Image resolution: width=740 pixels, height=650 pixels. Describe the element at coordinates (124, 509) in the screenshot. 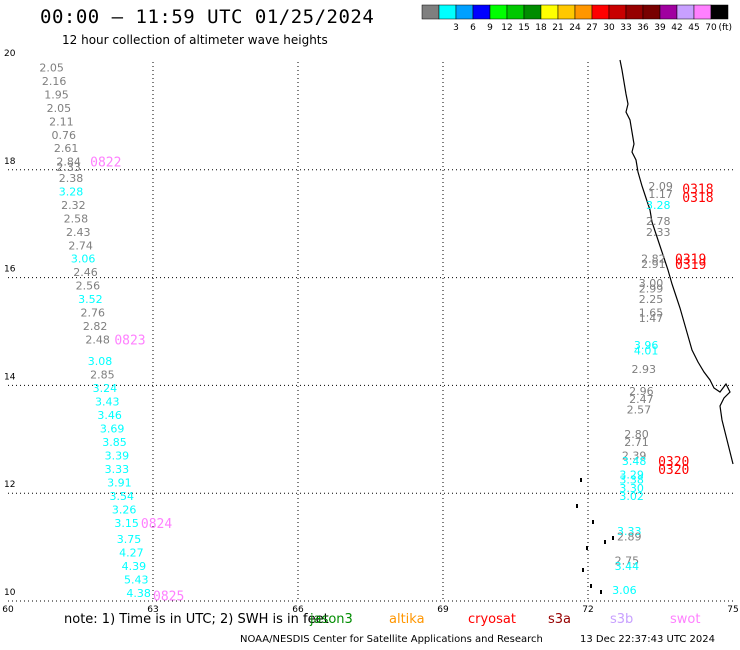

I see `wave-height-value: 3.26` at that location.